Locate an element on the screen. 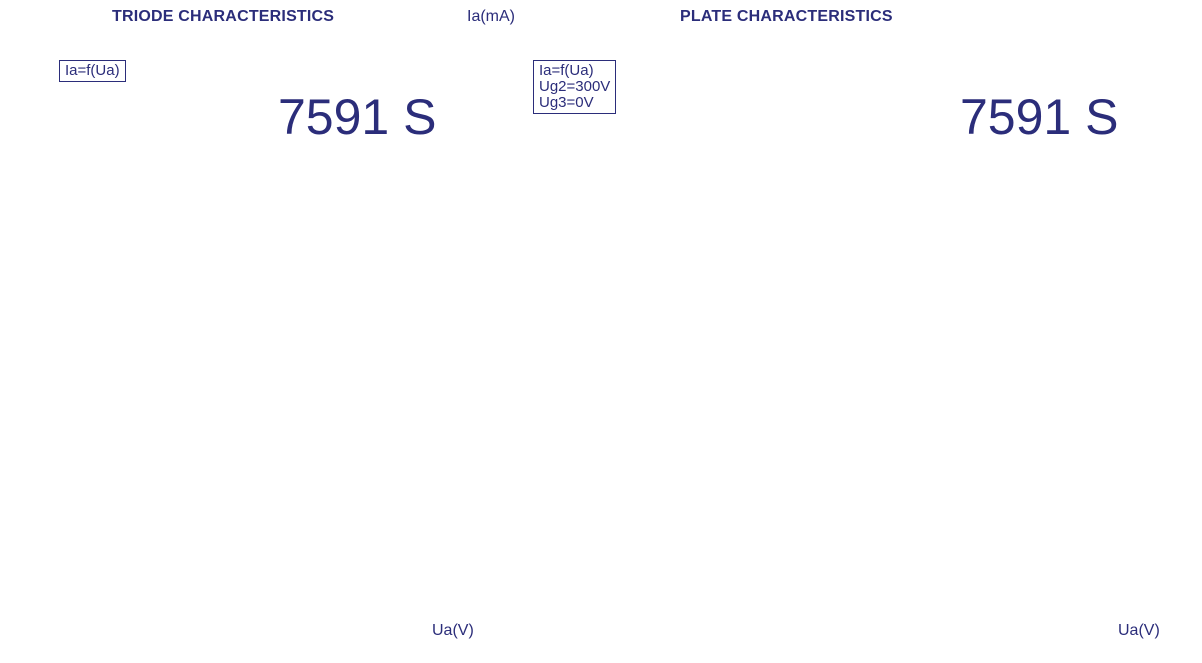  y-tick-label: 120 is located at coordinates (493, 182).